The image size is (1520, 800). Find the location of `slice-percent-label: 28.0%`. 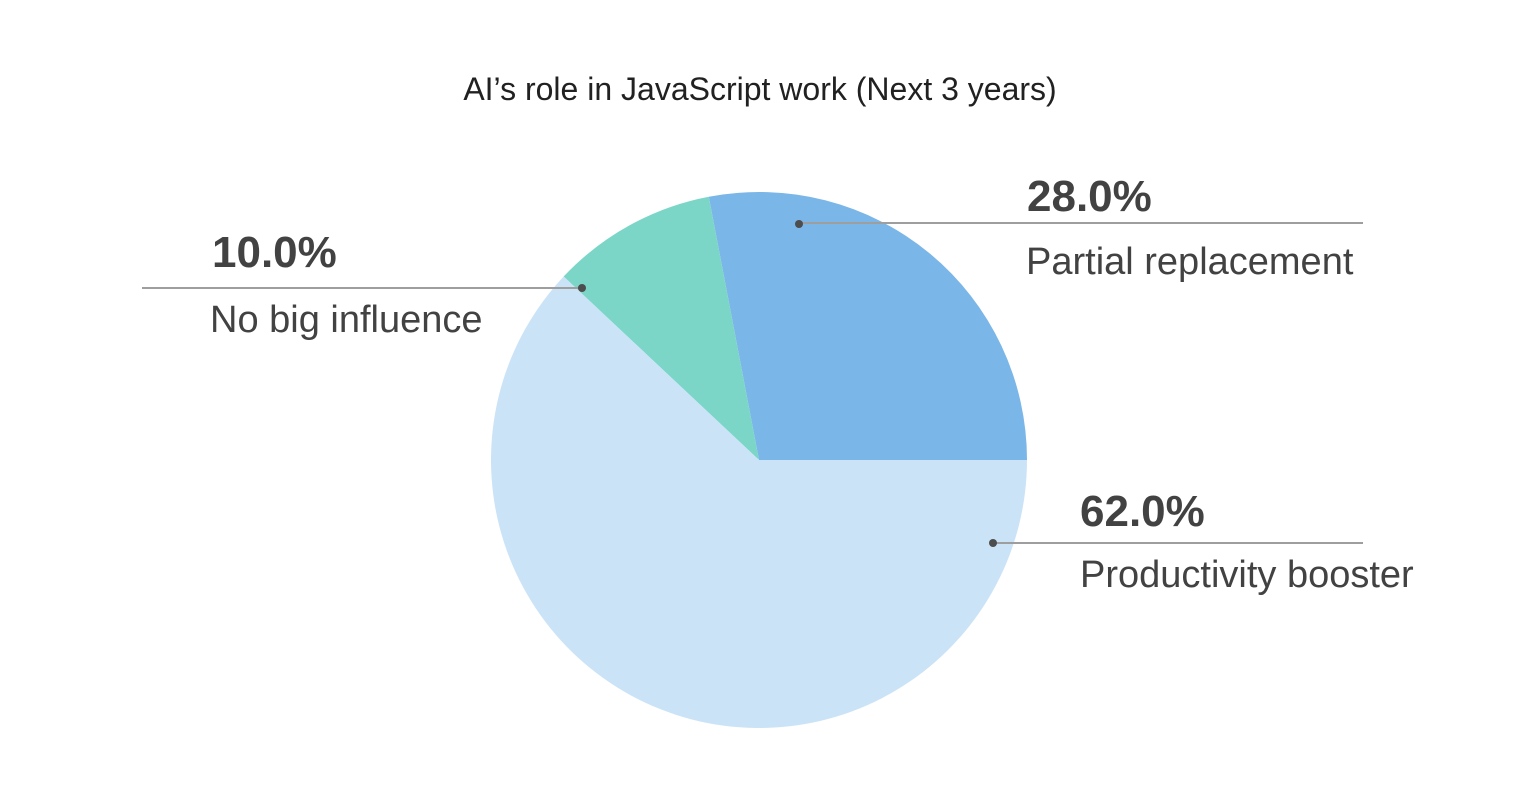

slice-percent-label: 28.0% is located at coordinates (1089, 196).